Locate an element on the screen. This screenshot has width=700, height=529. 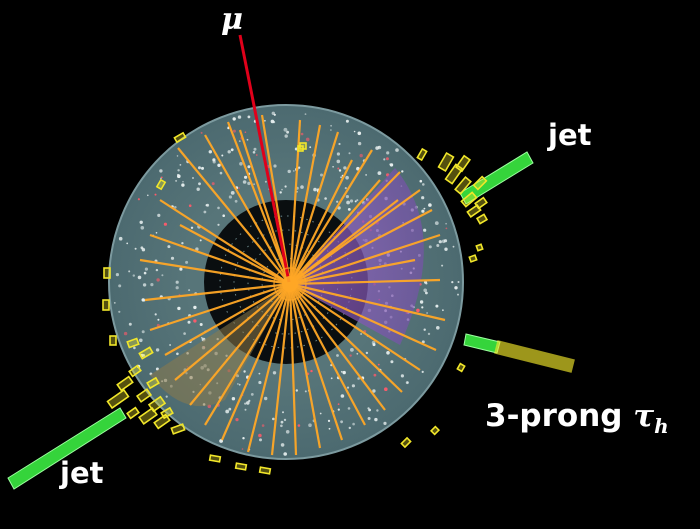
primary-vertex is located at coordinates (290, 284).